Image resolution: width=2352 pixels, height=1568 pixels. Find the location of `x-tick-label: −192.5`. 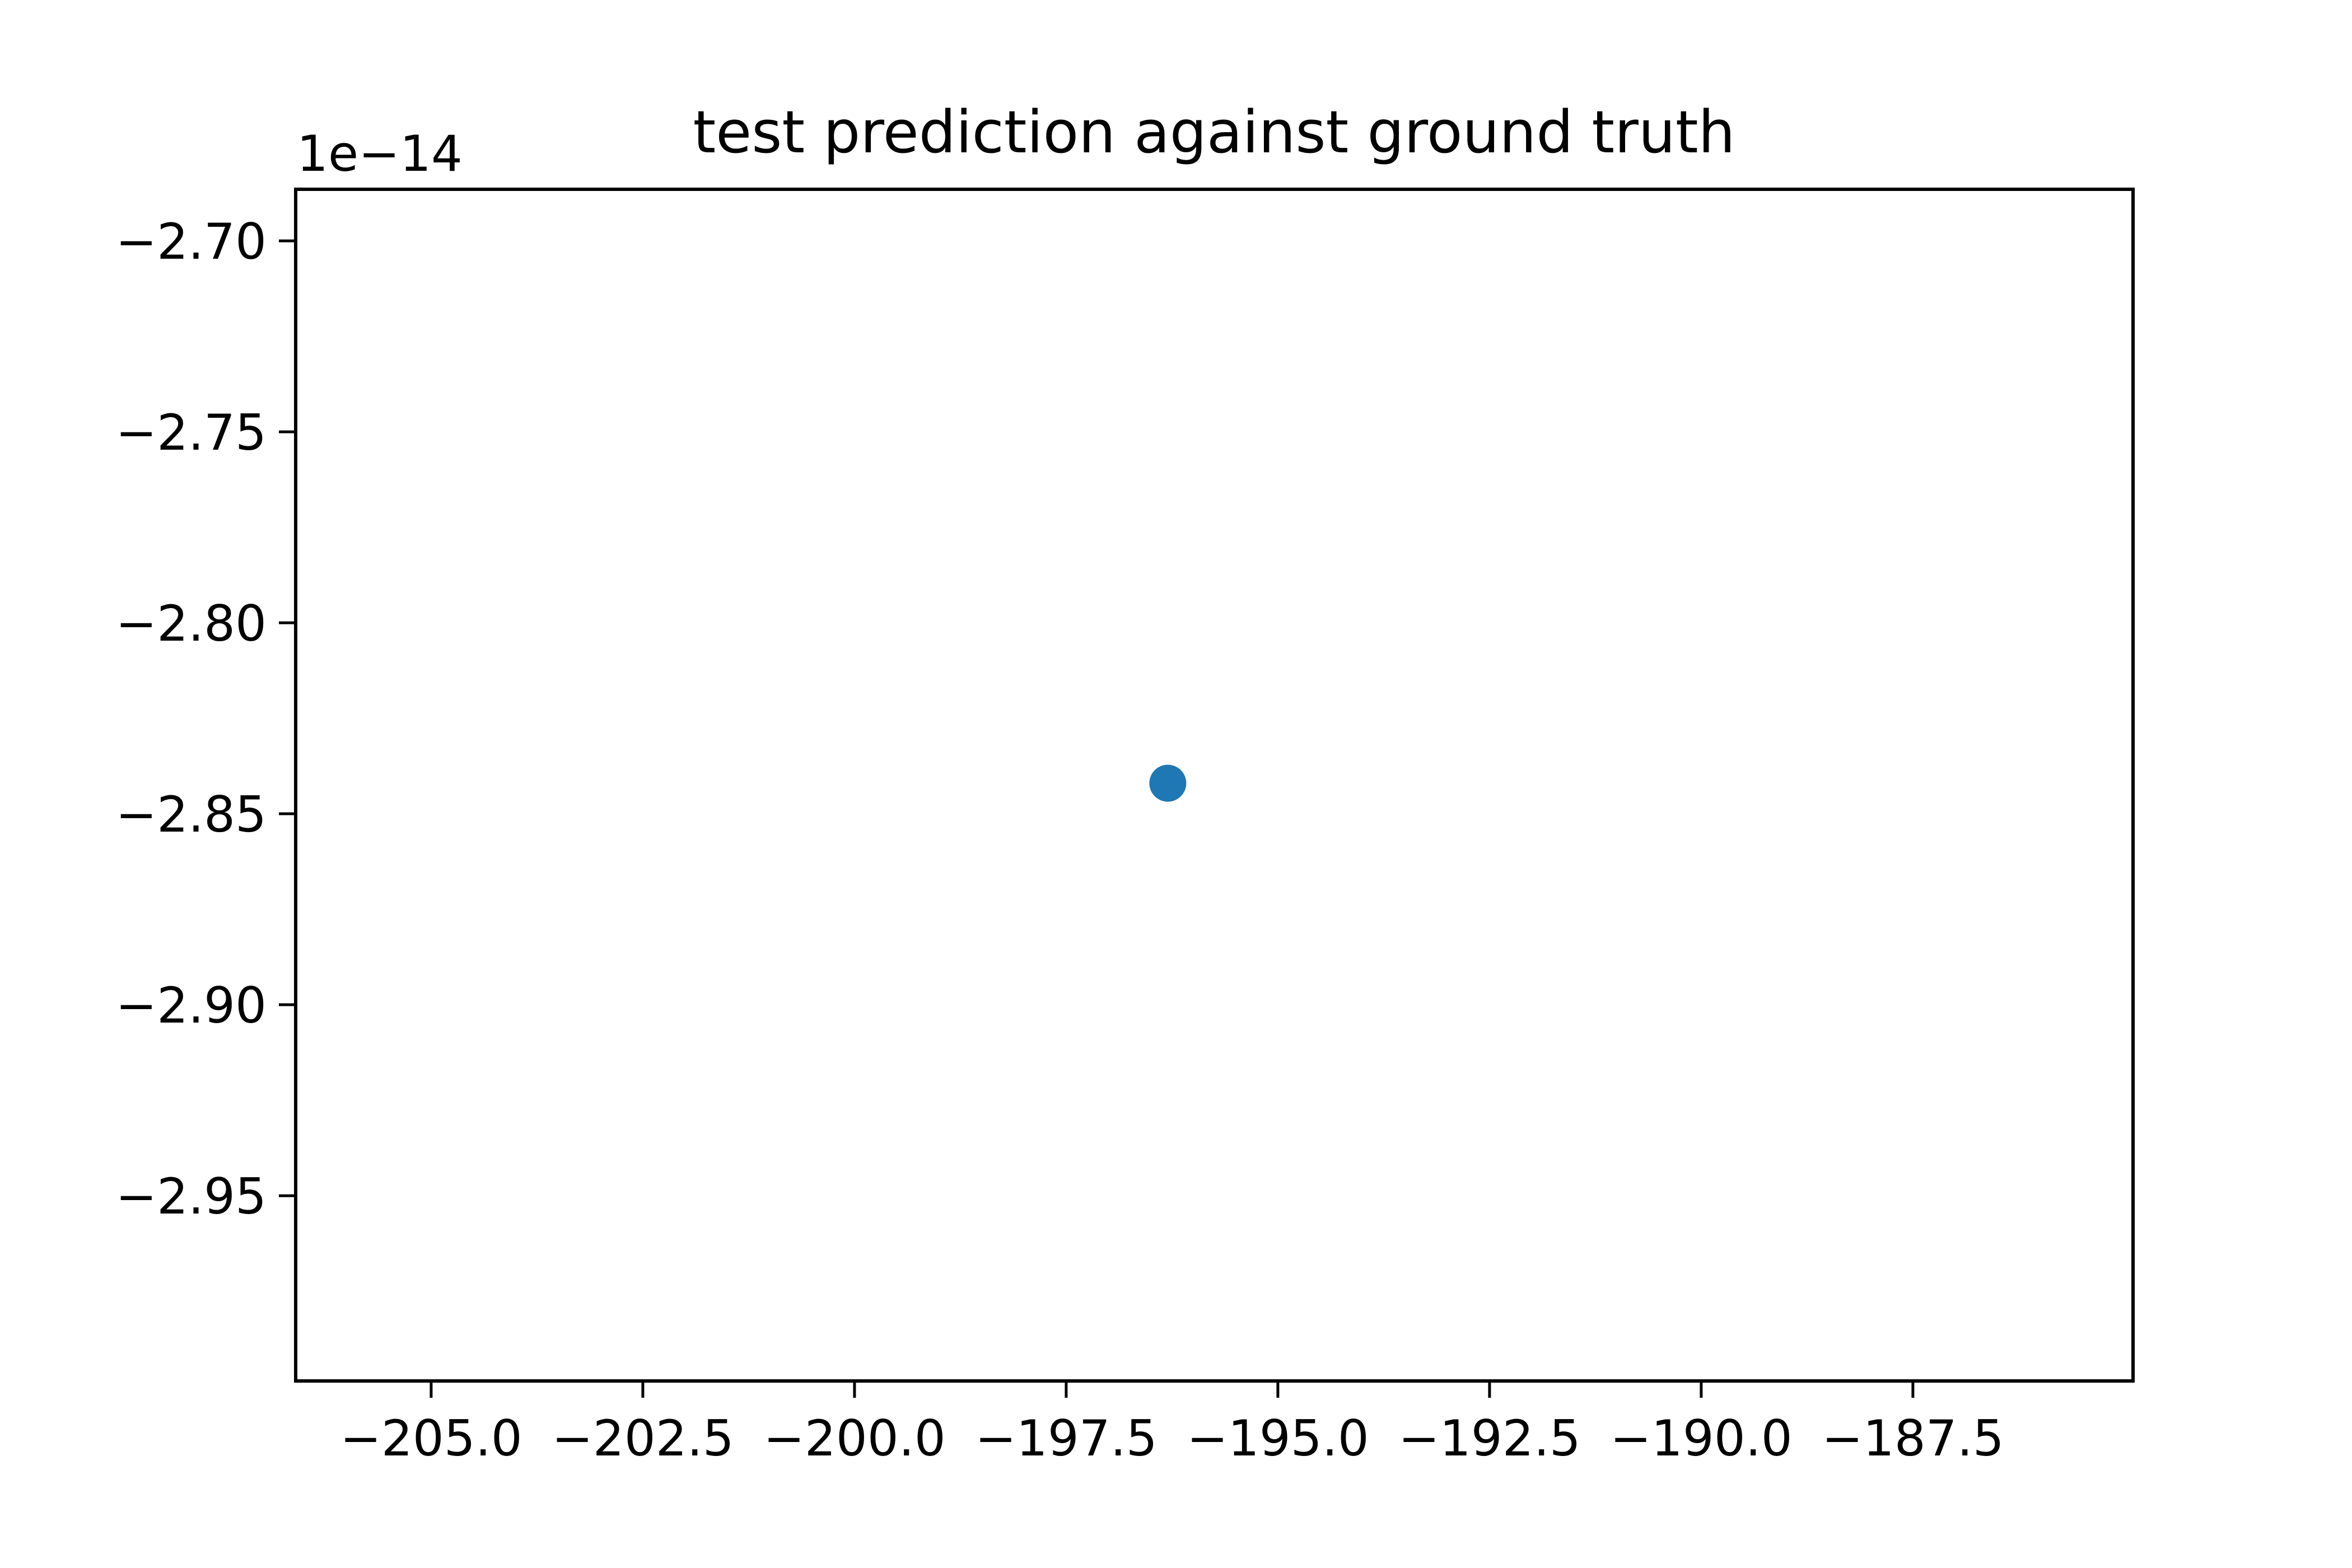

x-tick-label: −192.5 is located at coordinates (1490, 1439).